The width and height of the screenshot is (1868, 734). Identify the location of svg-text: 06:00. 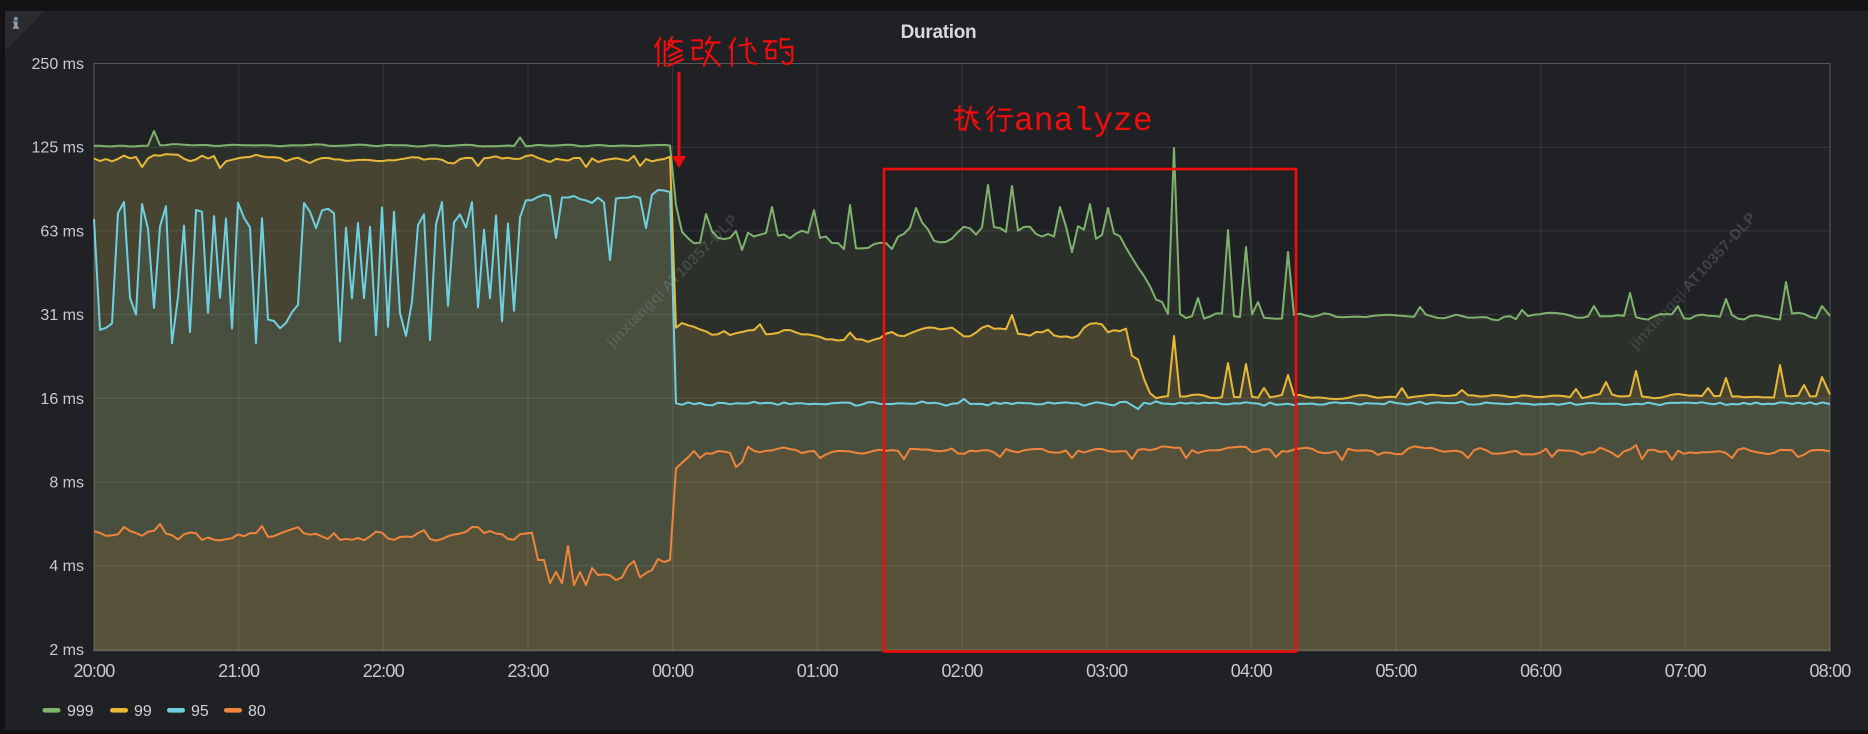
(1541, 671).